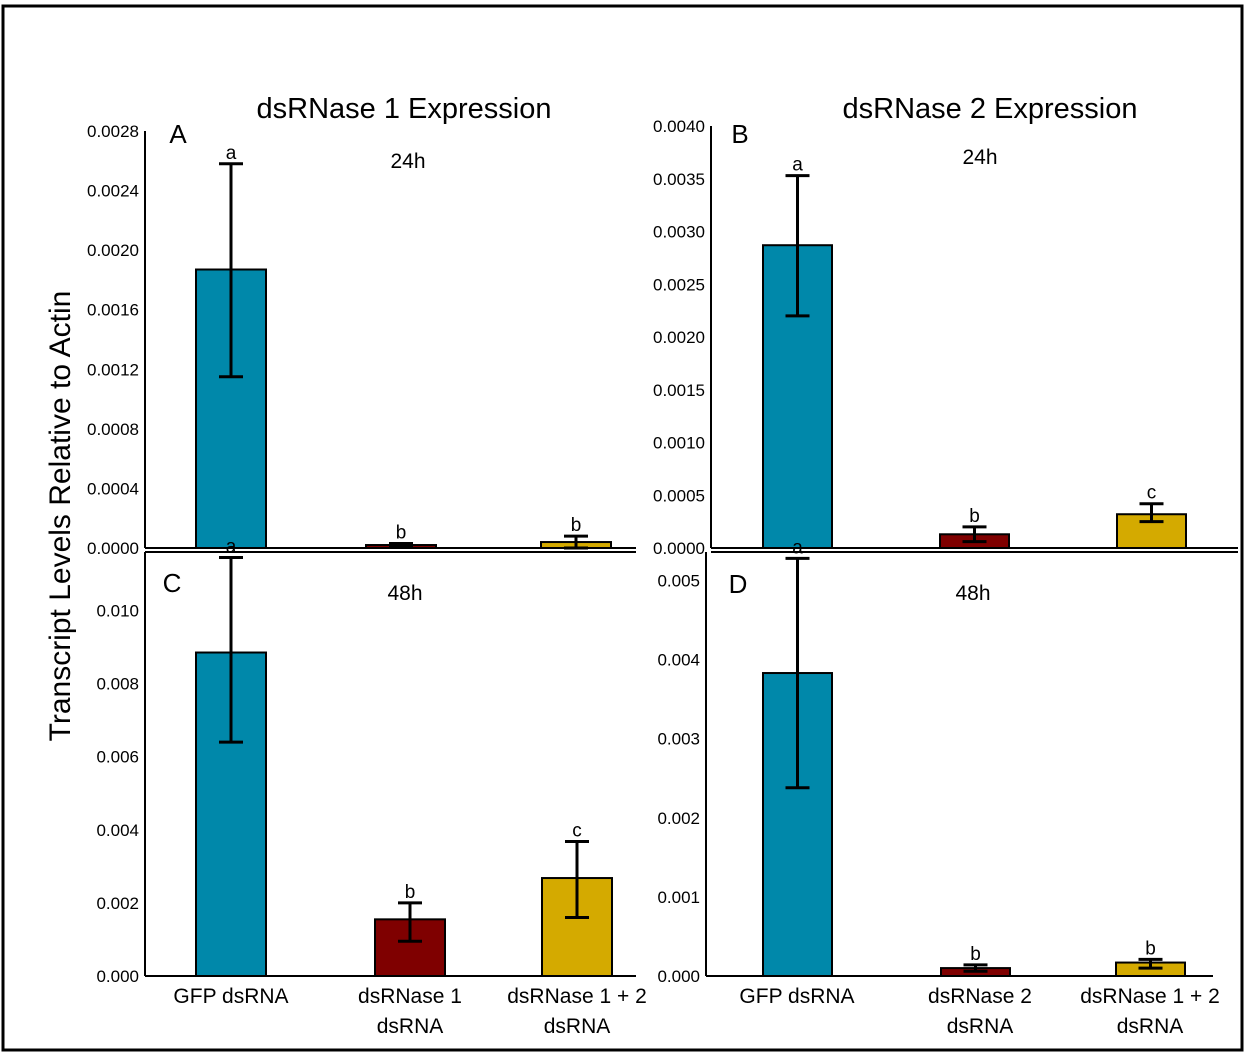 The width and height of the screenshot is (1247, 1053). Describe the element at coordinates (113, 191) in the screenshot. I see `y-tick-label: 0.0024` at that location.